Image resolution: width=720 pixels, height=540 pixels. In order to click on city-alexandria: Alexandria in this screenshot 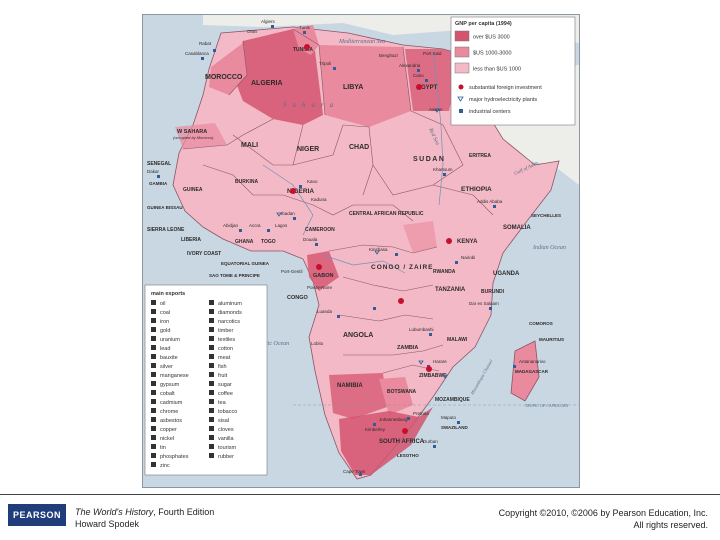, I will do `click(410, 65)`.